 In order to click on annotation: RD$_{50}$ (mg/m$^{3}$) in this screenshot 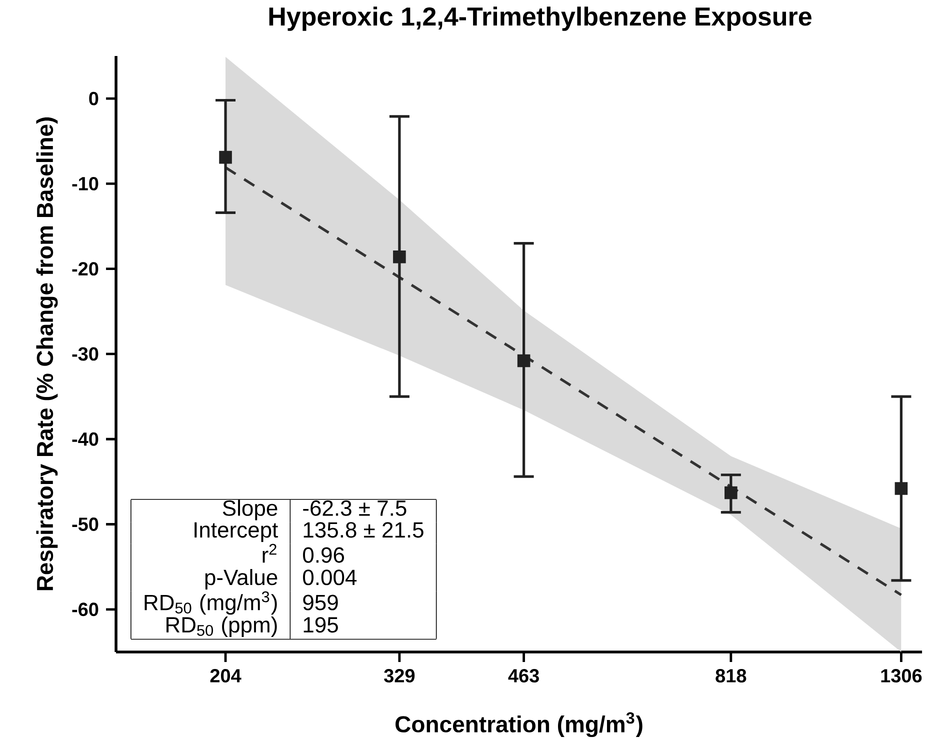, I will do `click(210, 603)`.